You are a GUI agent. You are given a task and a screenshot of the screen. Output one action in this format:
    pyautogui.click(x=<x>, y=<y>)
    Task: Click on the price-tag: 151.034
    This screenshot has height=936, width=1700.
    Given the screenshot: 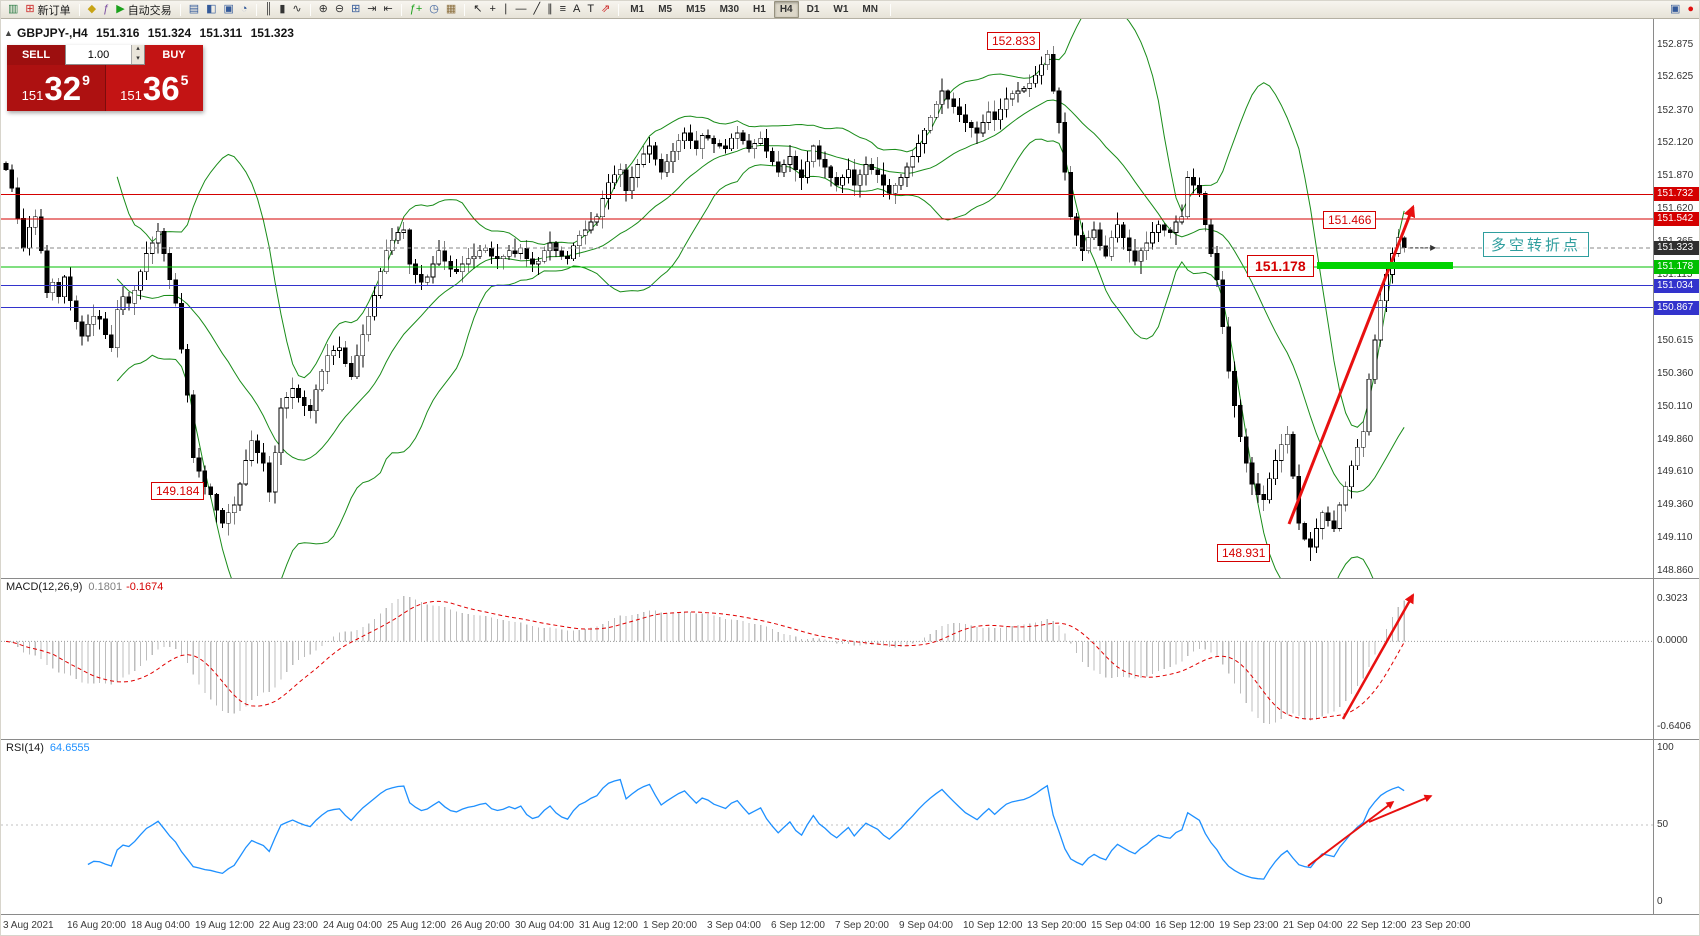 What is the action you would take?
    pyautogui.click(x=1676, y=285)
    